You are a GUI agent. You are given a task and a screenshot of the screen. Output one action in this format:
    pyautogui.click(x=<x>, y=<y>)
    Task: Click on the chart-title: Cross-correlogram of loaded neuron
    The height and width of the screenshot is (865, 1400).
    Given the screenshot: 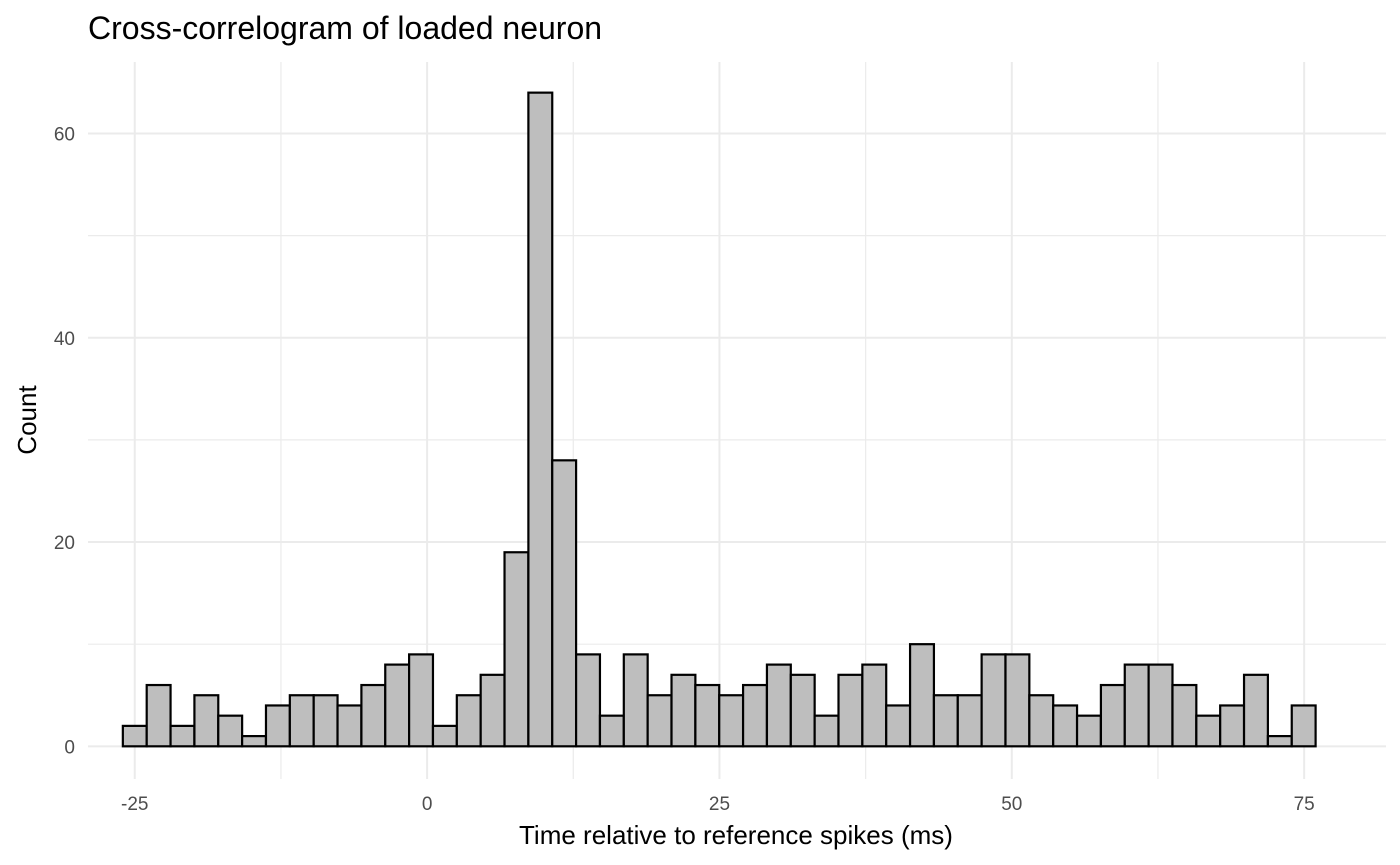 What is the action you would take?
    pyautogui.click(x=345, y=28)
    